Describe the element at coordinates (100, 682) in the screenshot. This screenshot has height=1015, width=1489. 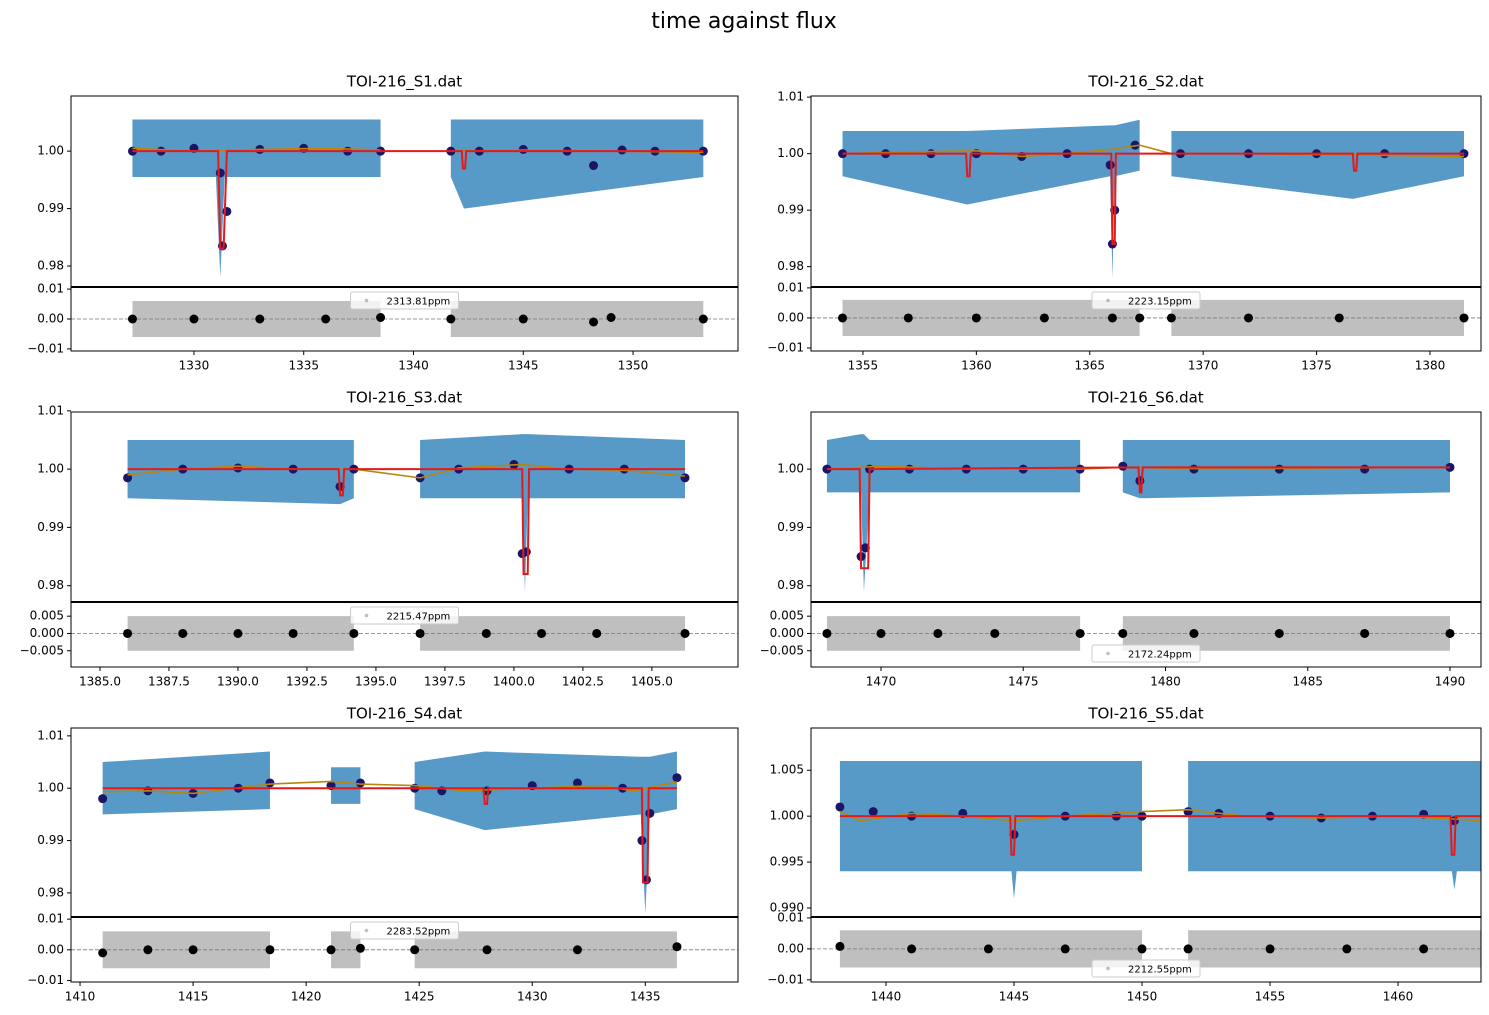
I see `x-tick-label: 1385.0` at that location.